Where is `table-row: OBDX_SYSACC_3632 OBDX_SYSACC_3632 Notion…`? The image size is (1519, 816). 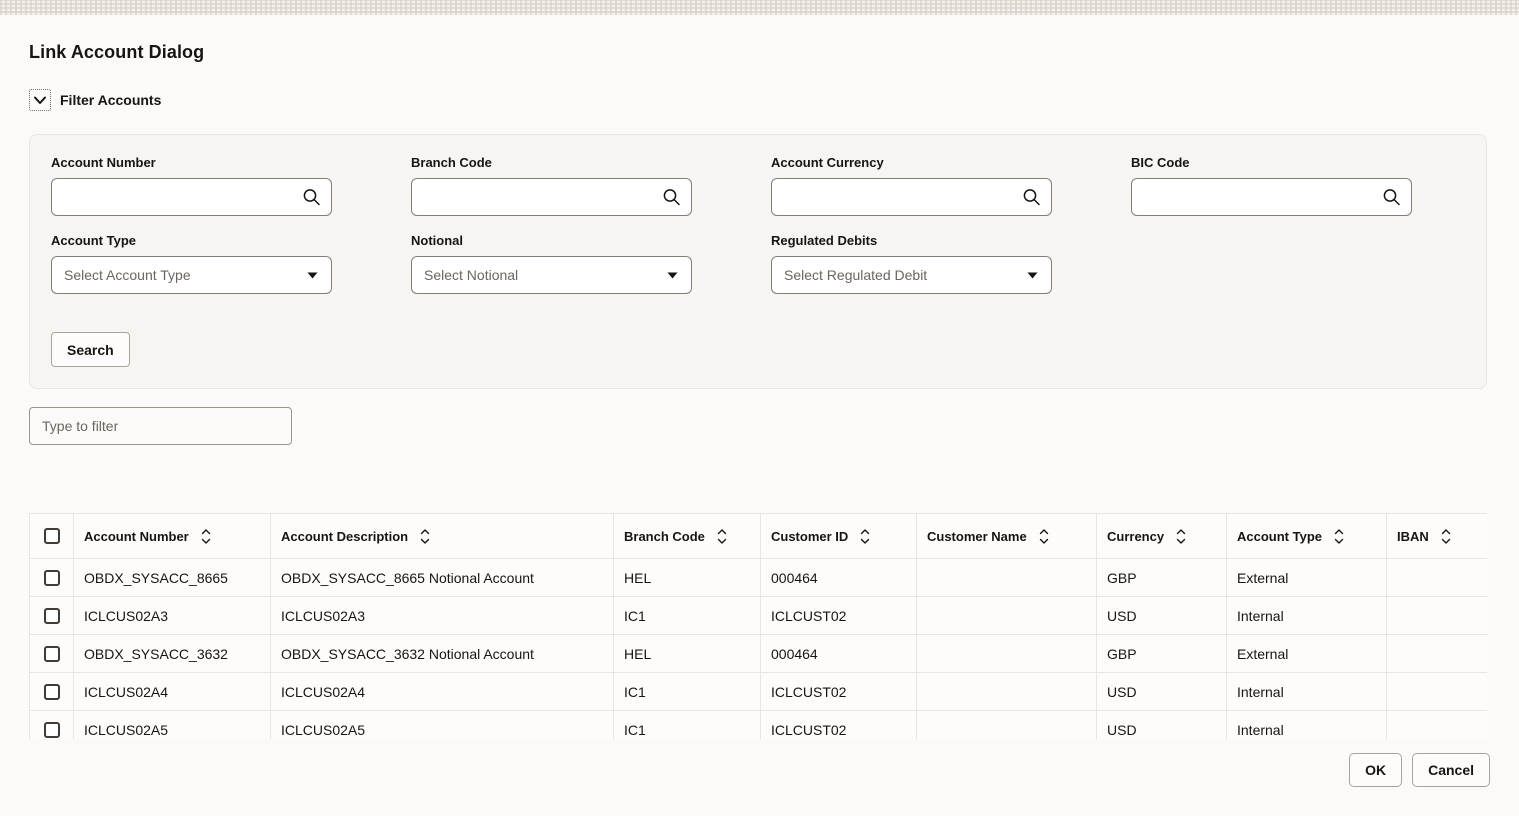
table-row: OBDX_SYSACC_3632 OBDX_SYSACC_3632 Notion… is located at coordinates (758, 653).